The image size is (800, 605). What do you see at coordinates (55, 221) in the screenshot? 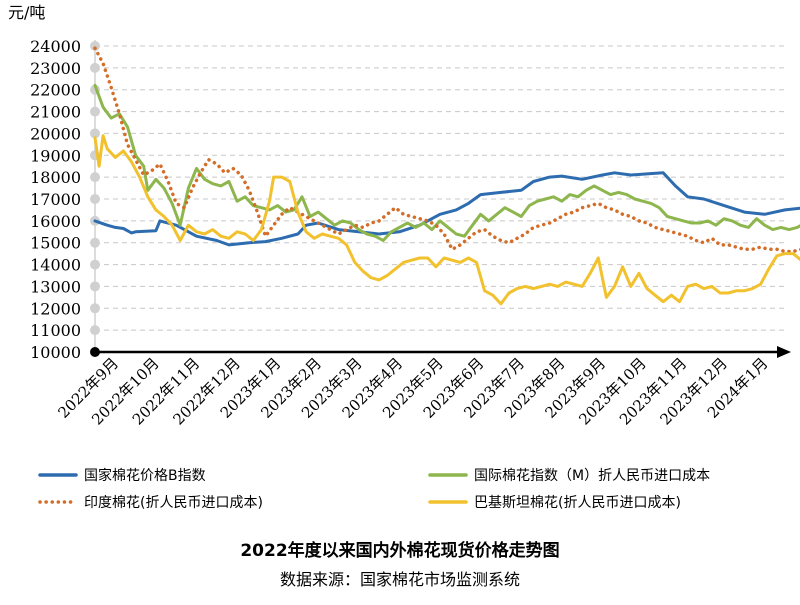
I see `y-tick-label: 16000` at bounding box center [55, 221].